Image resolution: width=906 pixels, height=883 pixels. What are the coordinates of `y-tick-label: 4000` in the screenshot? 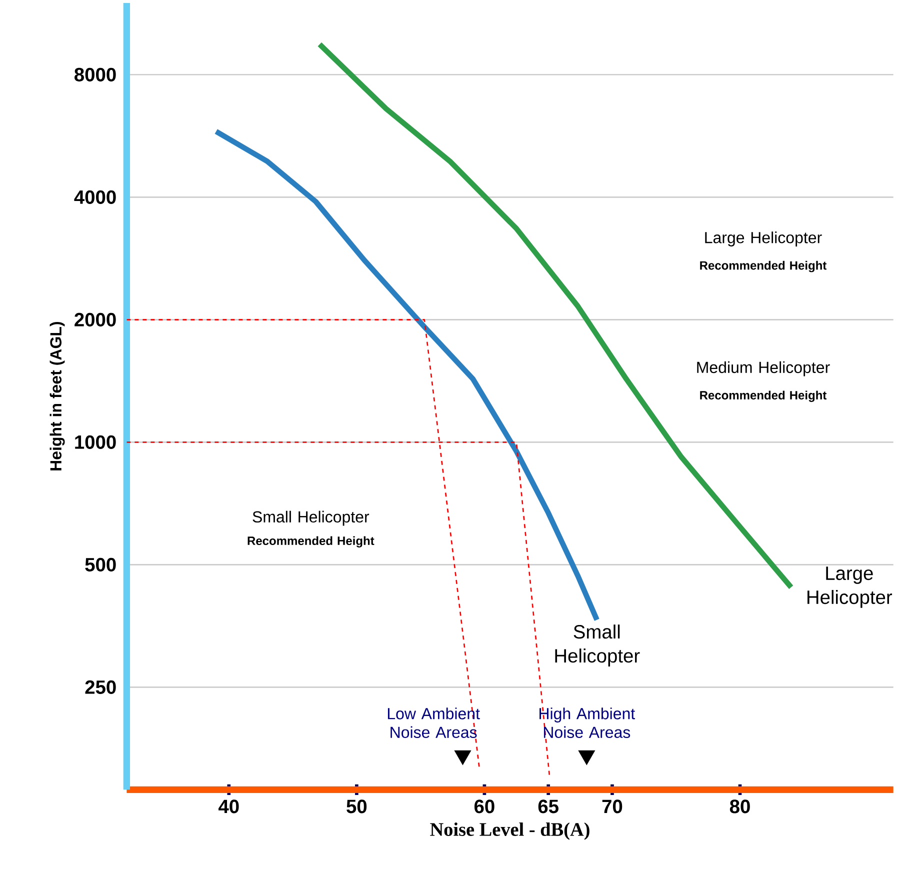 It's located at (95, 197).